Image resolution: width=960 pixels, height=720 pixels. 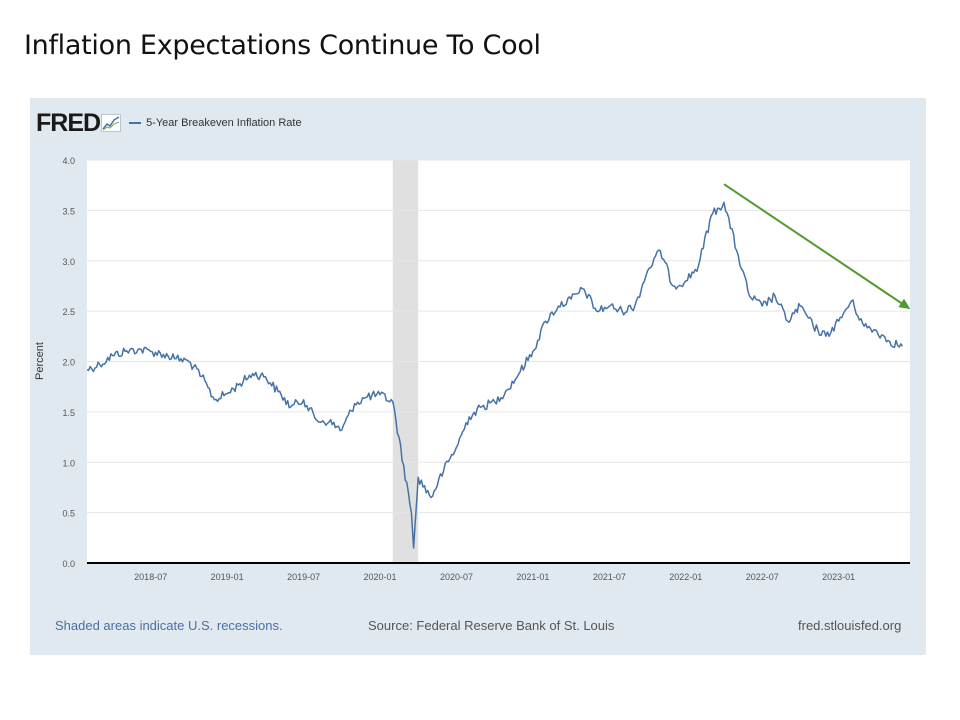 What do you see at coordinates (111, 123) in the screenshot?
I see `fred-chart-icon` at bounding box center [111, 123].